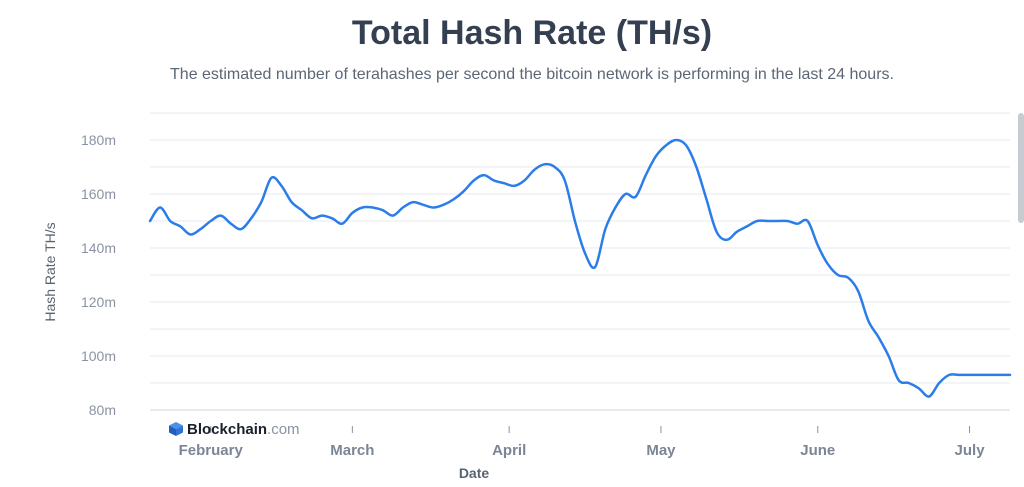 The height and width of the screenshot is (487, 1024). I want to click on chart-title: Total Hash Rate (TH/s), so click(532, 33).